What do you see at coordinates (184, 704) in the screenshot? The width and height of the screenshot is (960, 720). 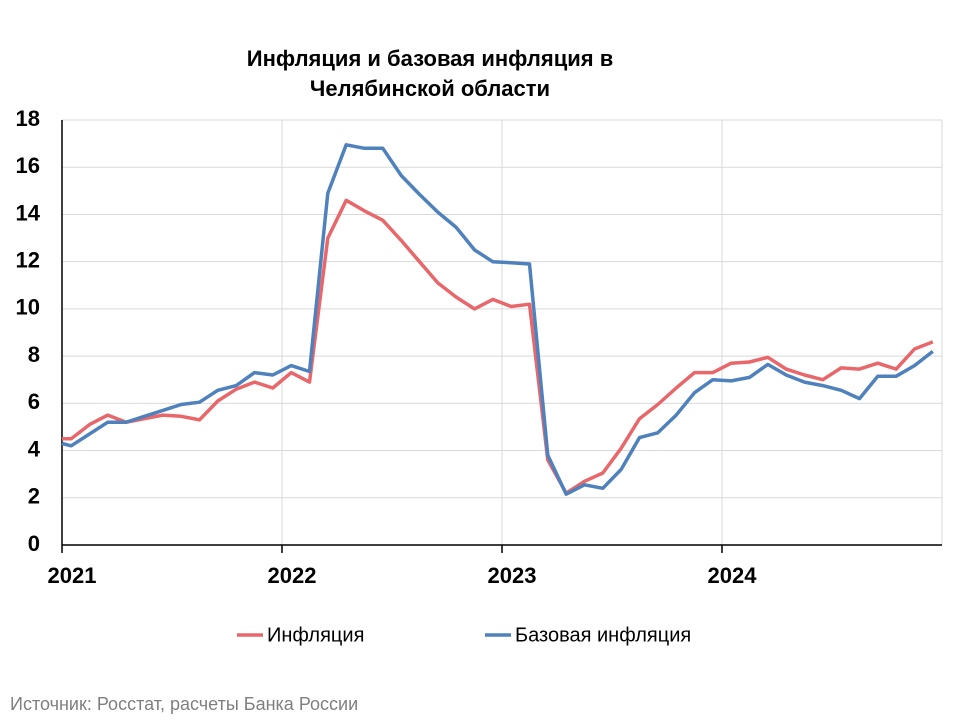 I see `source-note: Источник: Росстат, расчеты Банка России` at bounding box center [184, 704].